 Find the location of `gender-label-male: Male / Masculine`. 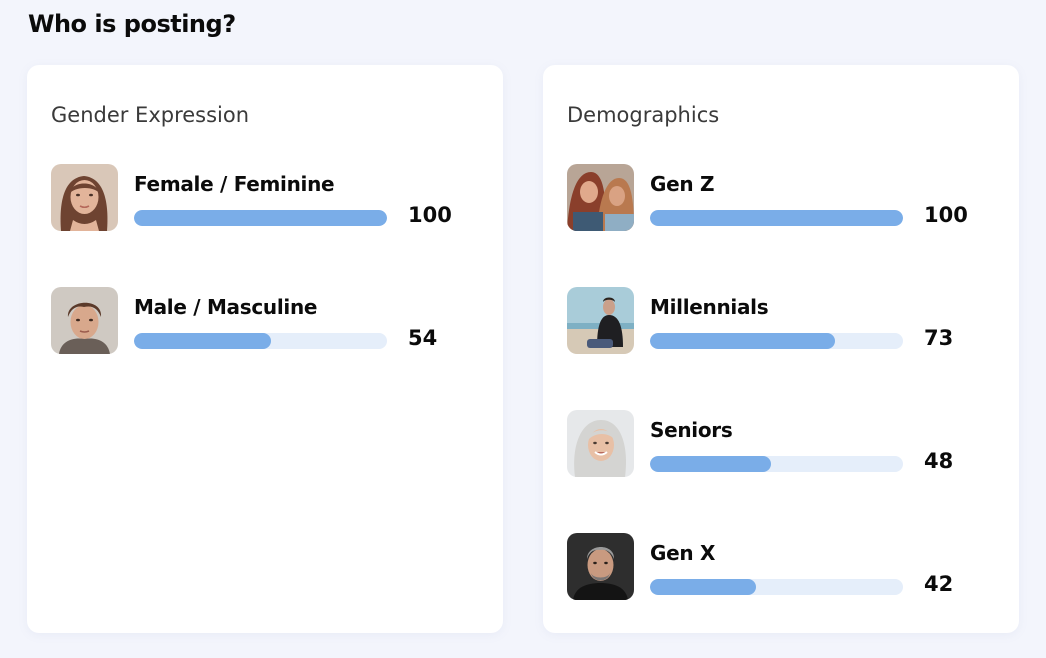

gender-label-male: Male / Masculine is located at coordinates (226, 307).